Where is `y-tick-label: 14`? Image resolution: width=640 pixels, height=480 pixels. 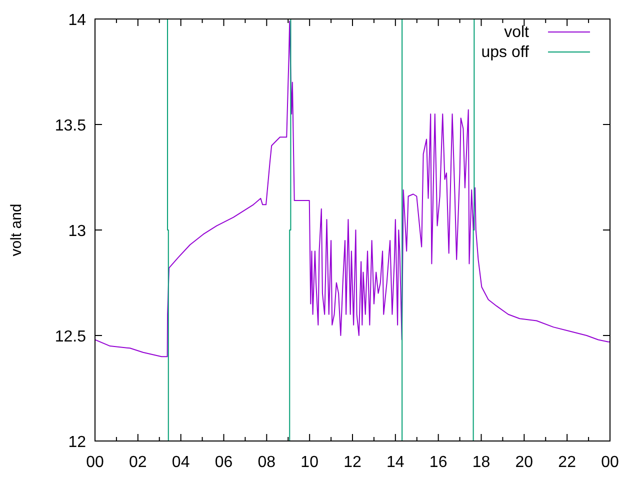 y-tick-label: 14 is located at coordinates (77, 20).